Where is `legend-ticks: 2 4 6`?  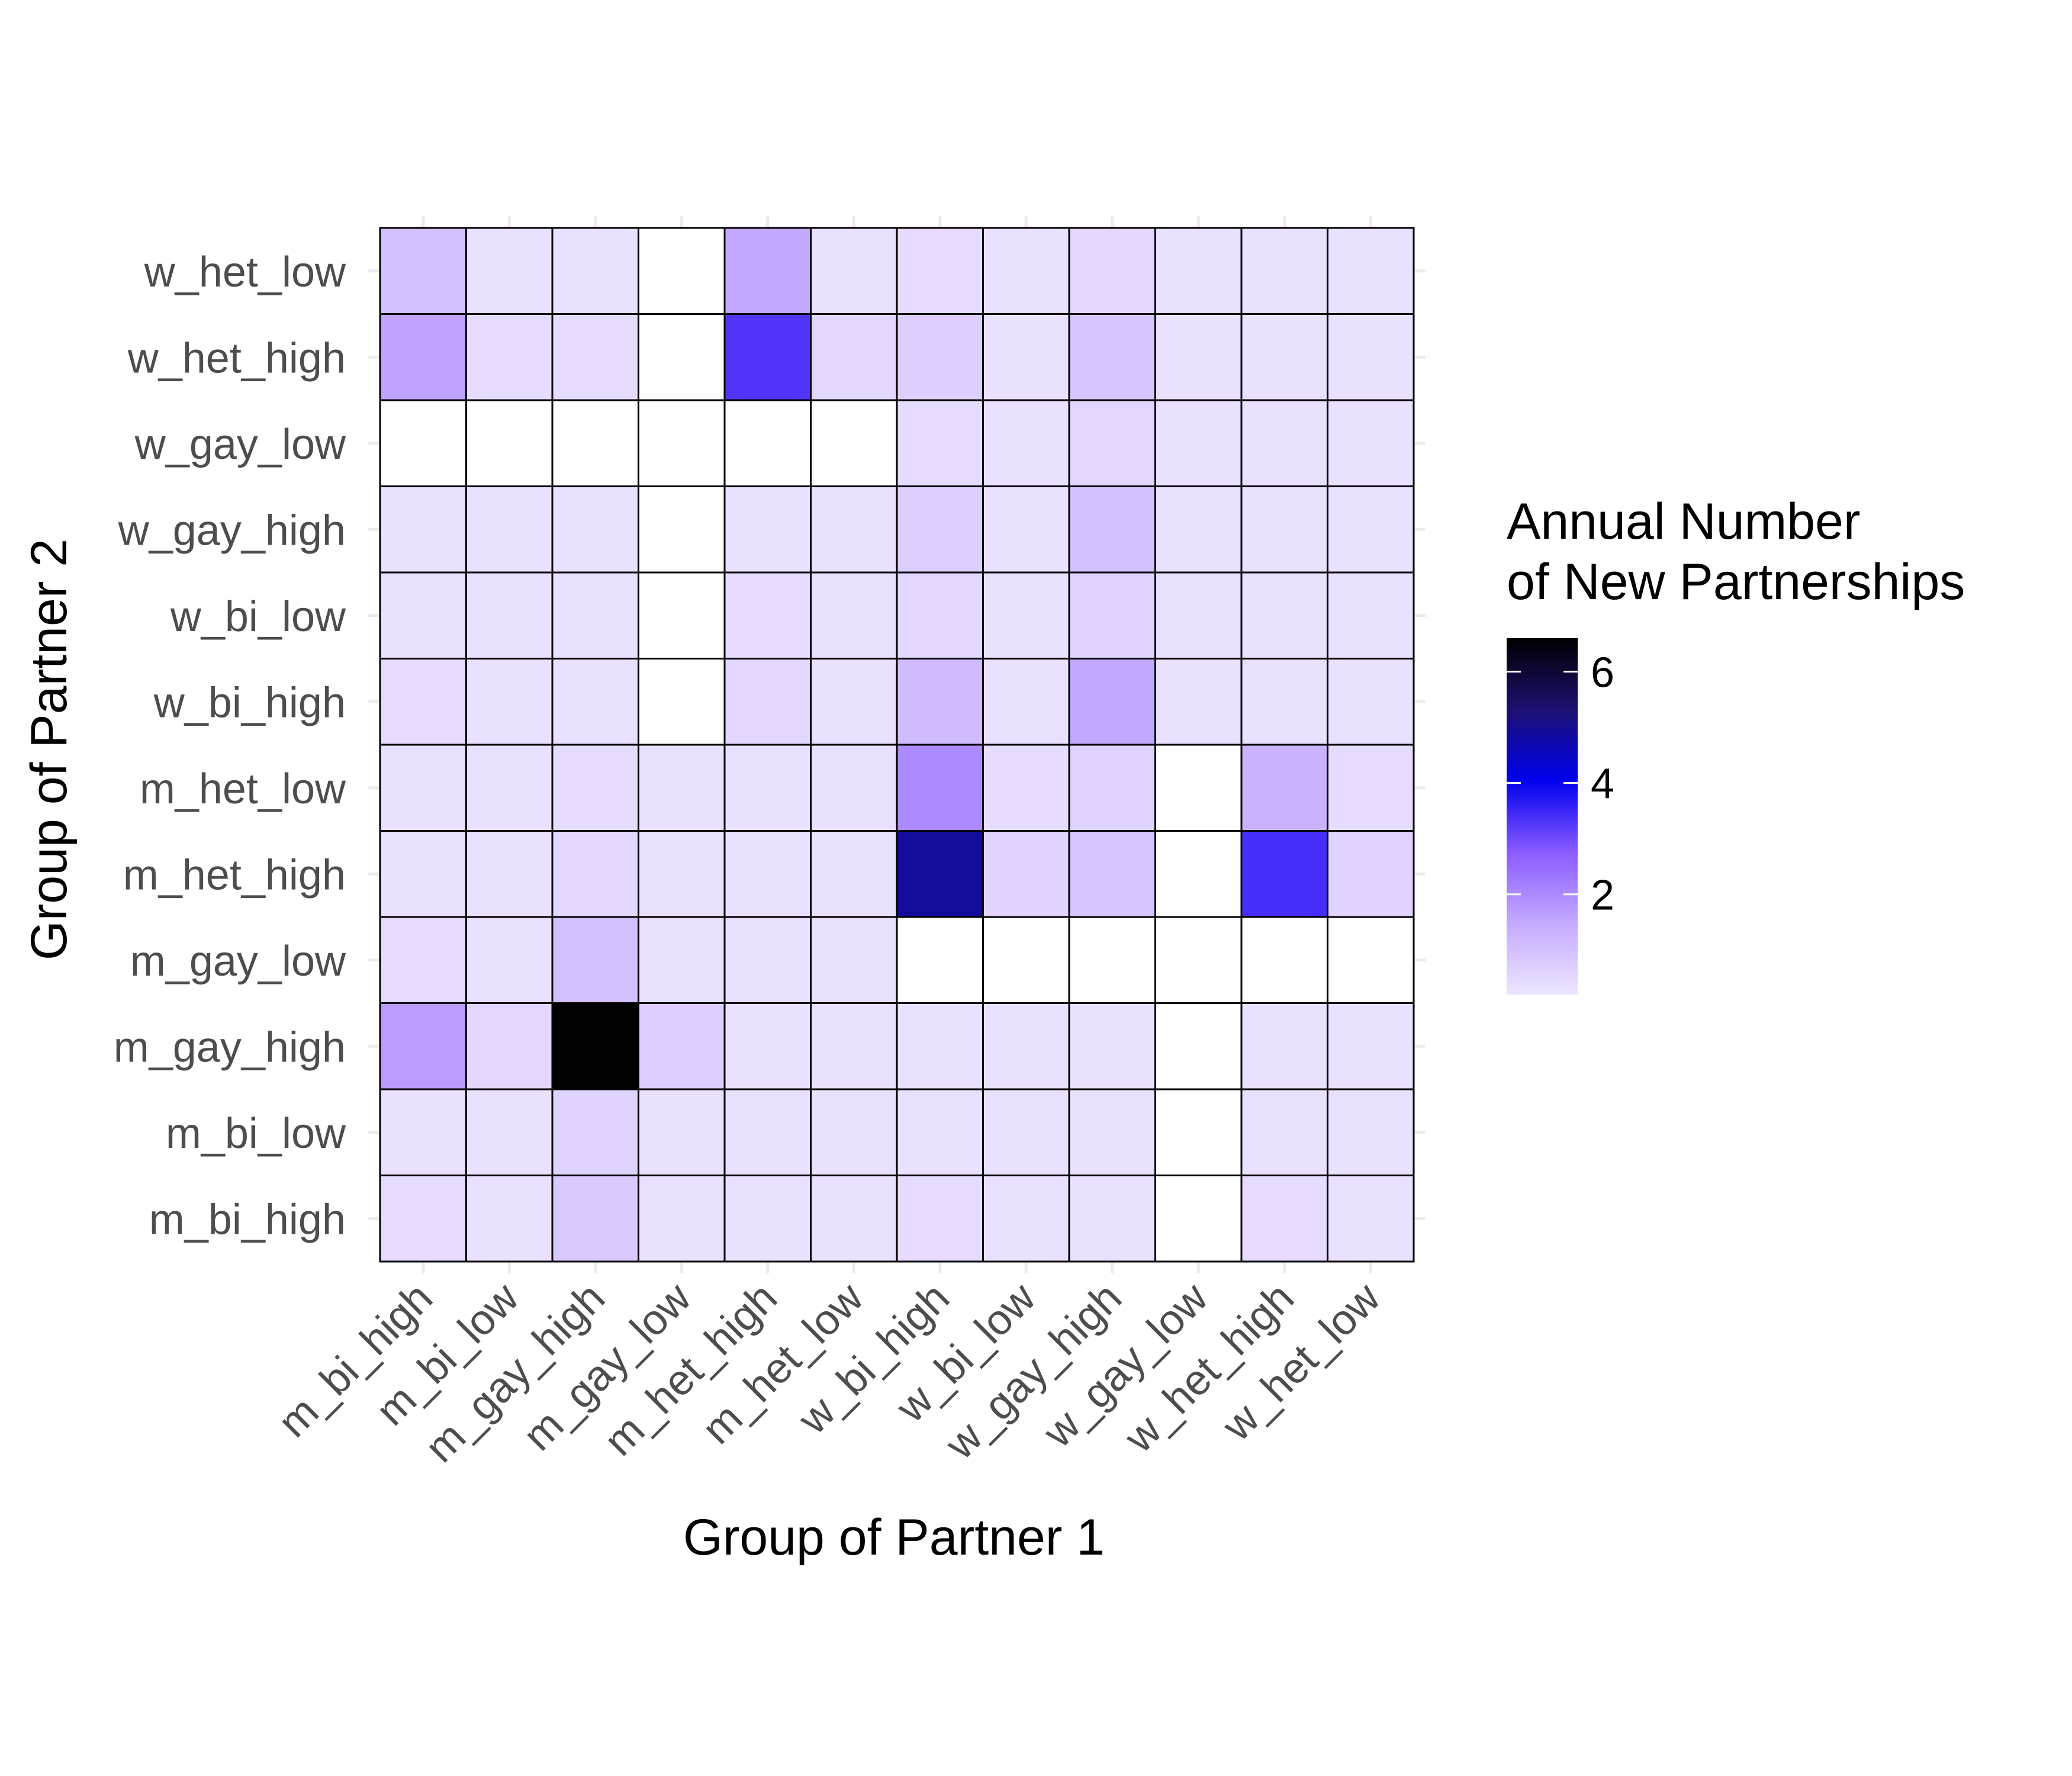
legend-ticks: 2 4 6 is located at coordinates (1560, 784).